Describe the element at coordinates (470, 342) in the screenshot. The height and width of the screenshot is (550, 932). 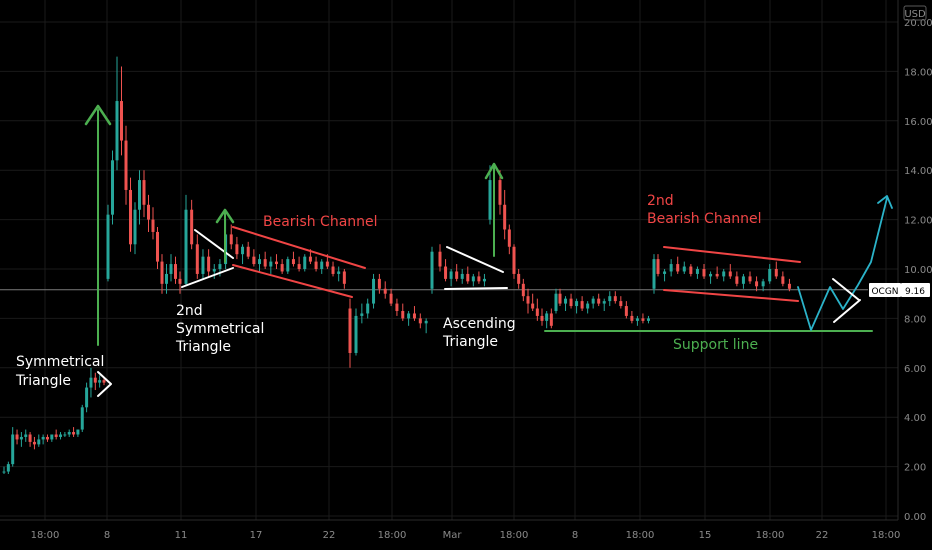
I see `ascending-triangle-label-line: Triangle` at that location.